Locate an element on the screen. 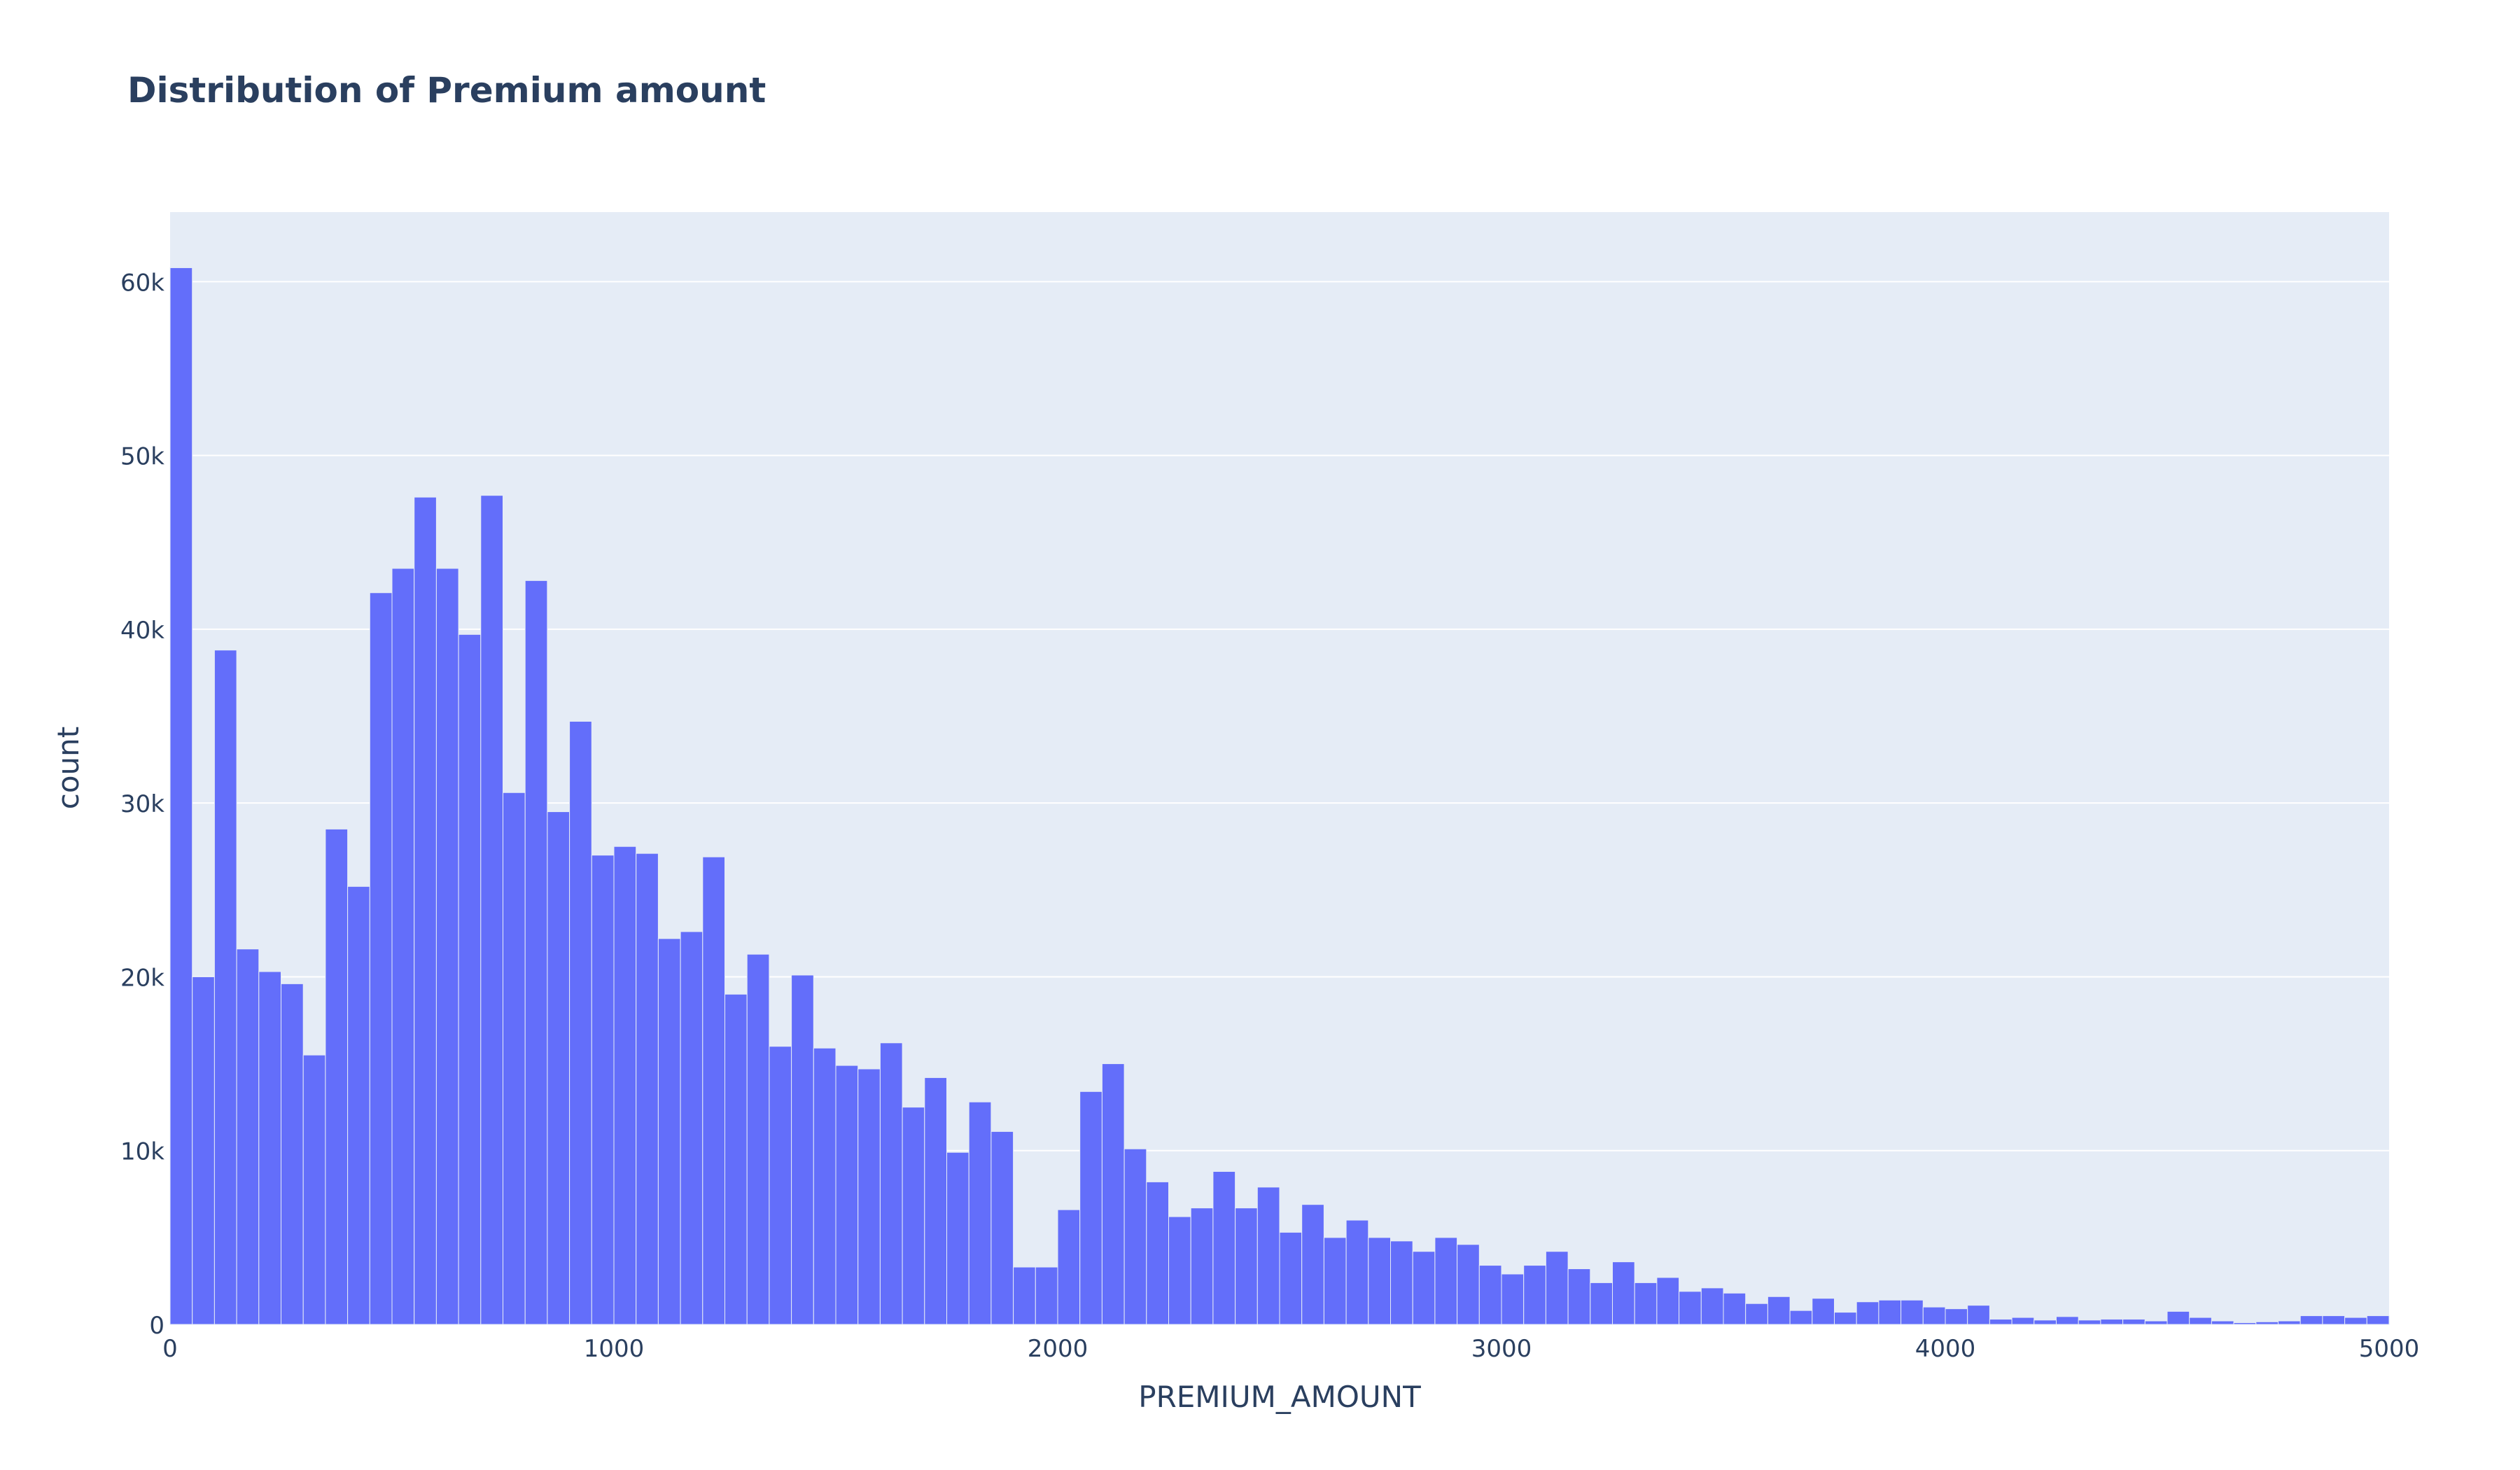  x-tick-label-1: 1000 is located at coordinates (614, 1349).